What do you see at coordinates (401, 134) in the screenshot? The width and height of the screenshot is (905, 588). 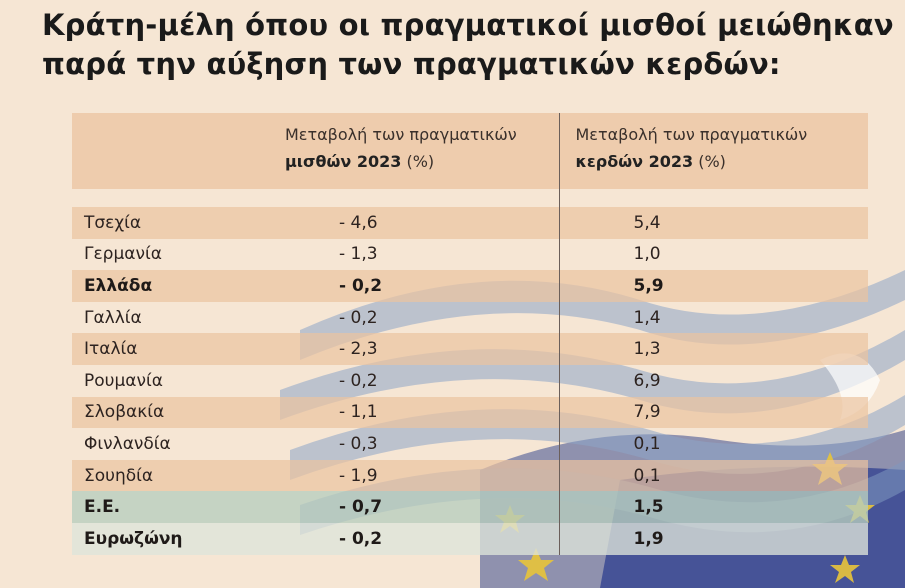 I see `header-wages-line1: Μεταβολή των πραγματικών` at bounding box center [401, 134].